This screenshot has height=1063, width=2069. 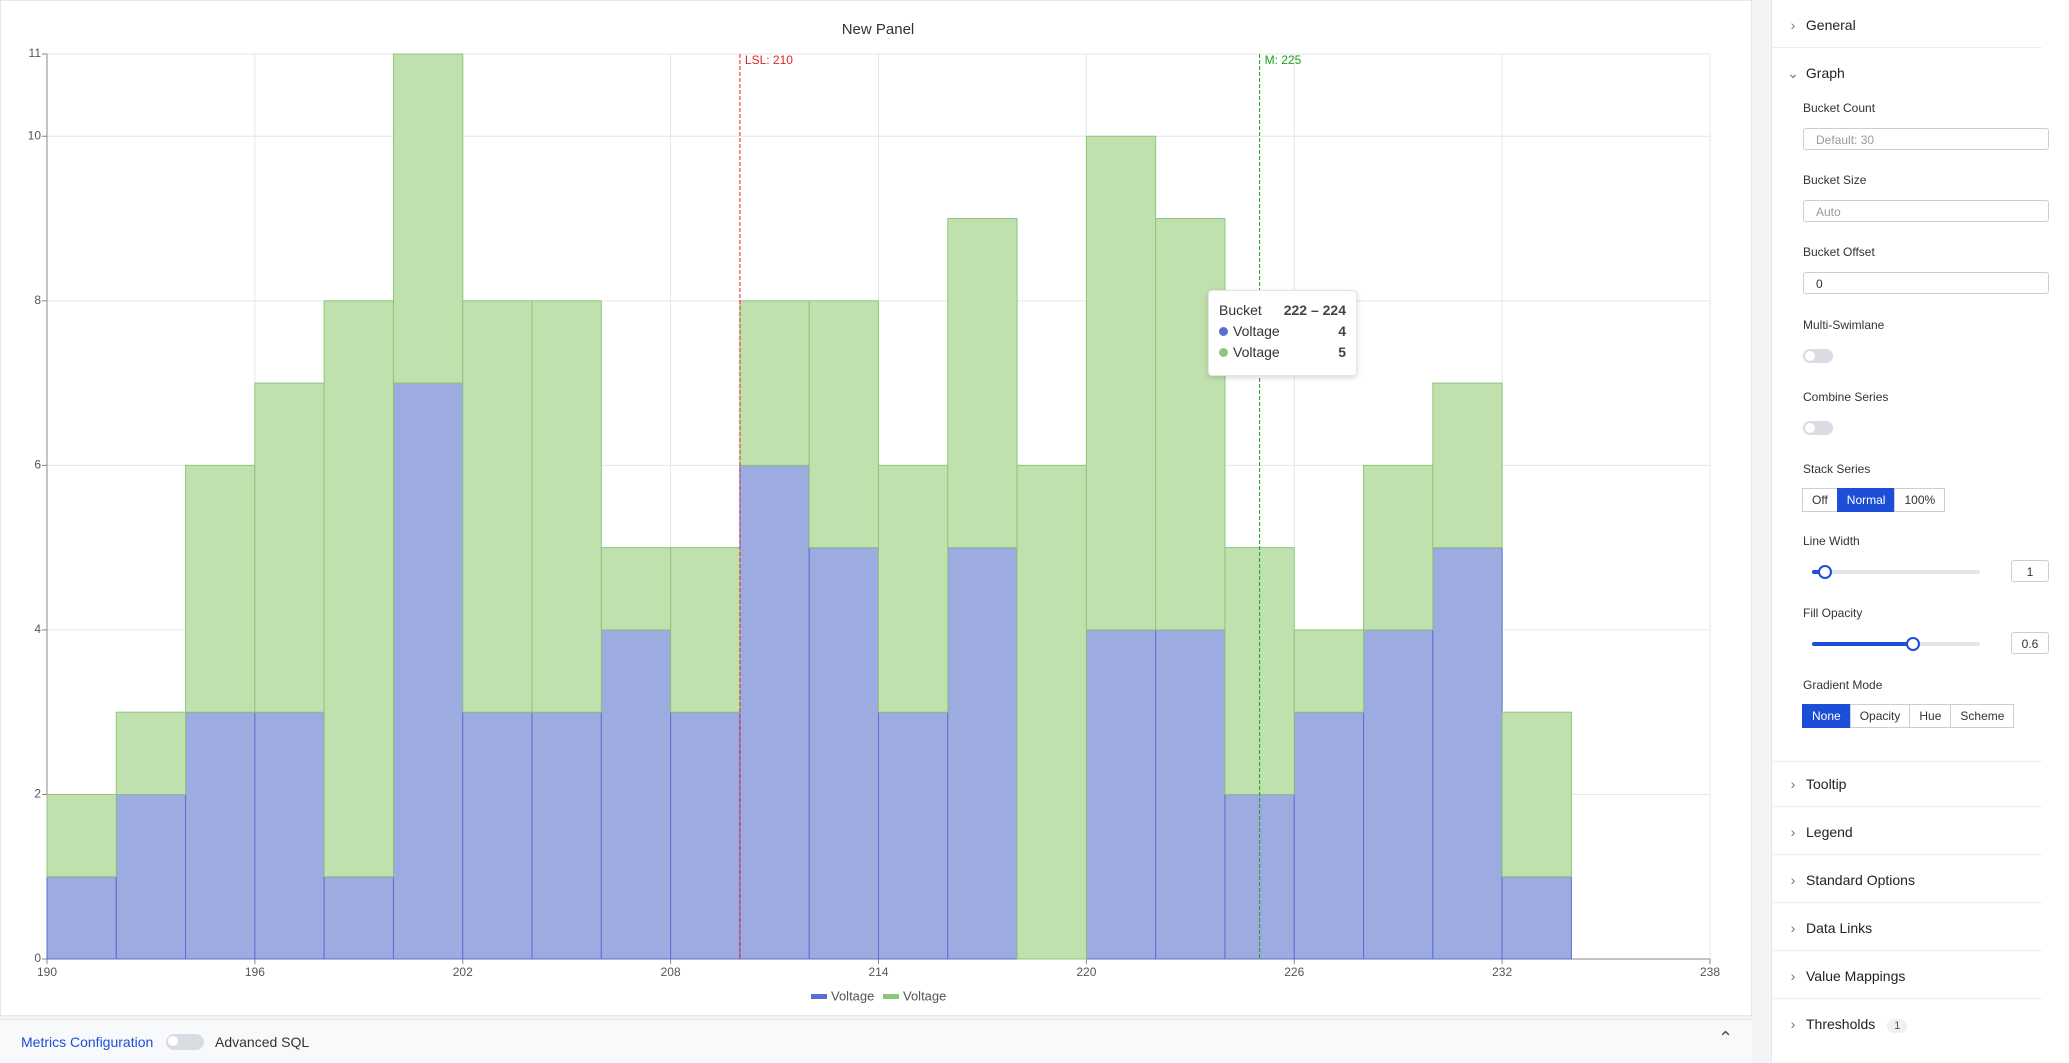 What do you see at coordinates (1818, 356) in the screenshot?
I see `multi-swimlane-toggle` at bounding box center [1818, 356].